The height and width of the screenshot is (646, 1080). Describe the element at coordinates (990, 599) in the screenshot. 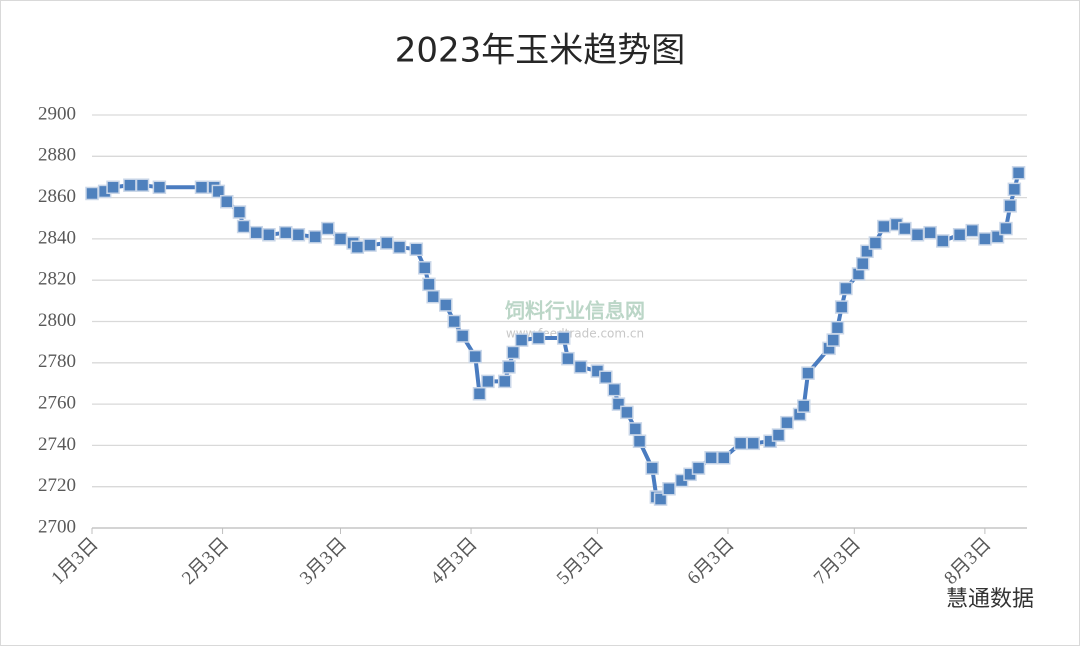

I see `watermark: 慧通数据` at that location.